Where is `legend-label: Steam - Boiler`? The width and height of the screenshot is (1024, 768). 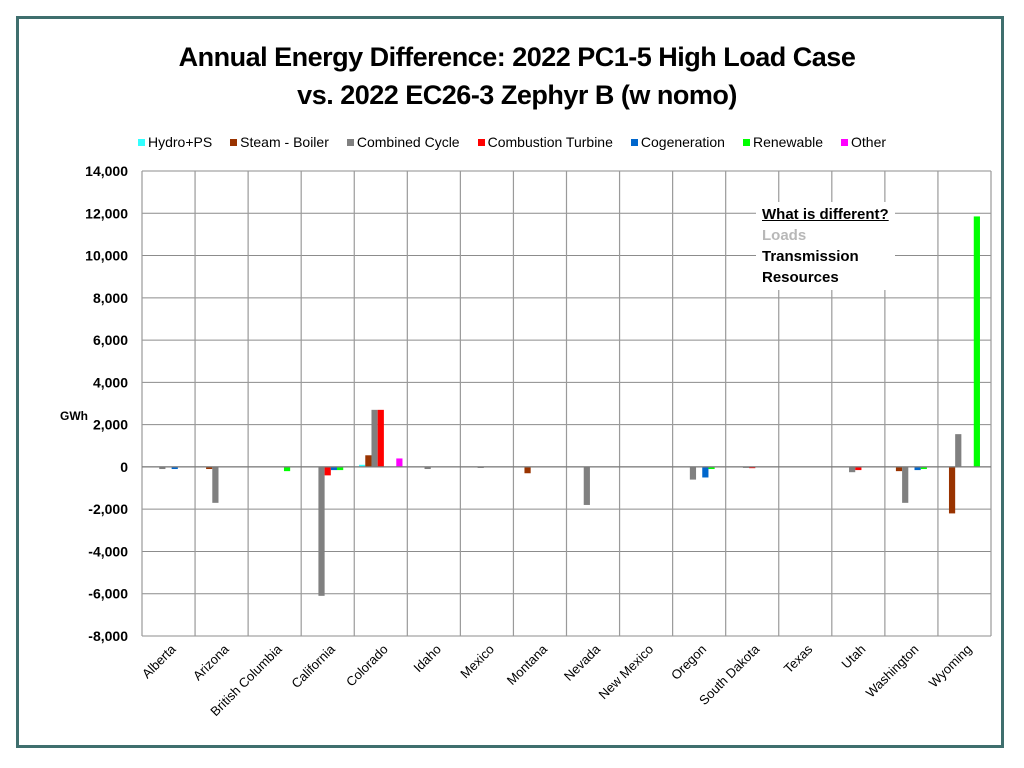 legend-label: Steam - Boiler is located at coordinates (284, 142).